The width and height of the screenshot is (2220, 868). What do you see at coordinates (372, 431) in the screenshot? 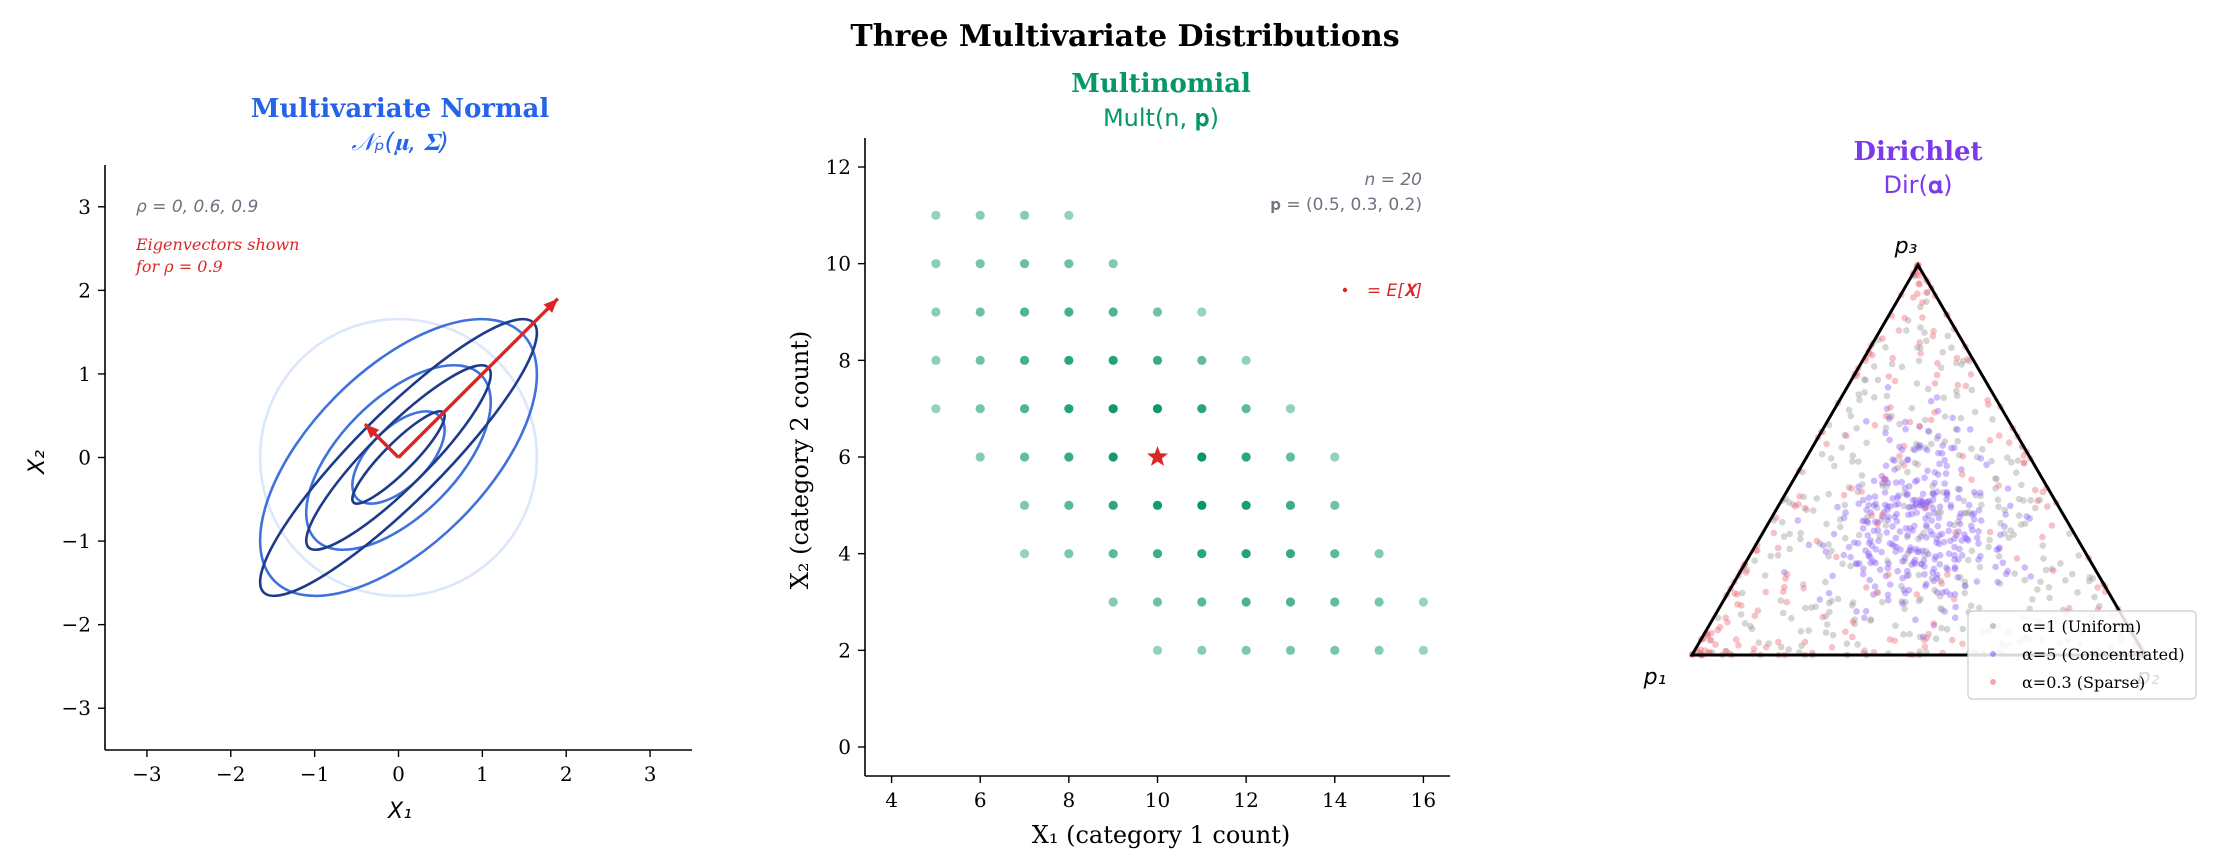
I see `eigenvector-arrowhead` at bounding box center [372, 431].